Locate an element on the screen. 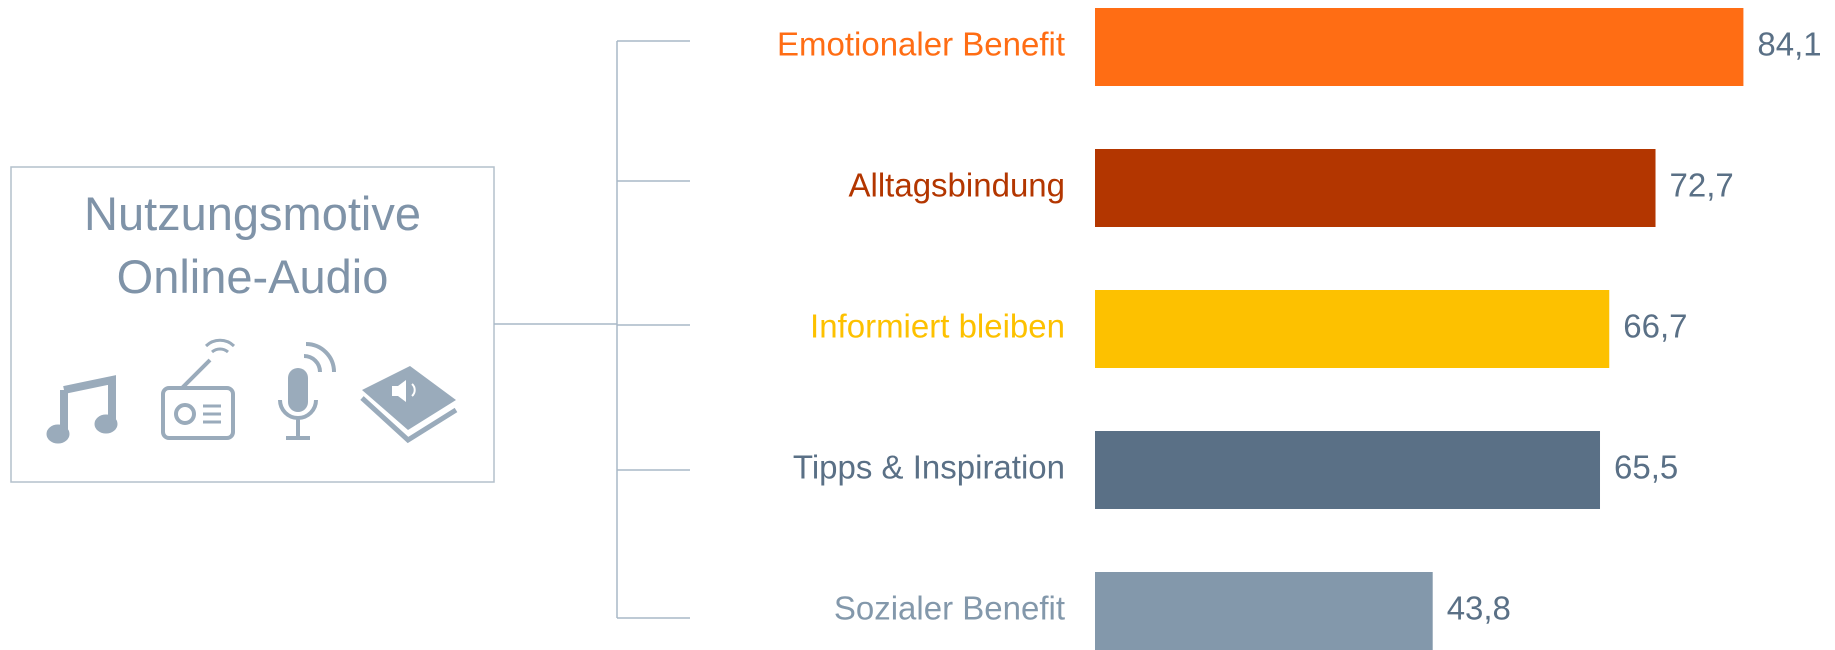 Image resolution: width=1835 pixels, height=650 pixels. chart-title: Nutzungsmotive Online-Audio is located at coordinates (252, 245).